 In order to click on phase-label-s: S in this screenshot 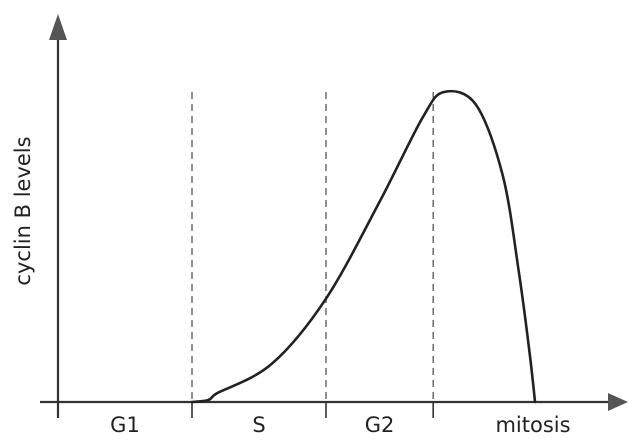, I will do `click(258, 425)`.